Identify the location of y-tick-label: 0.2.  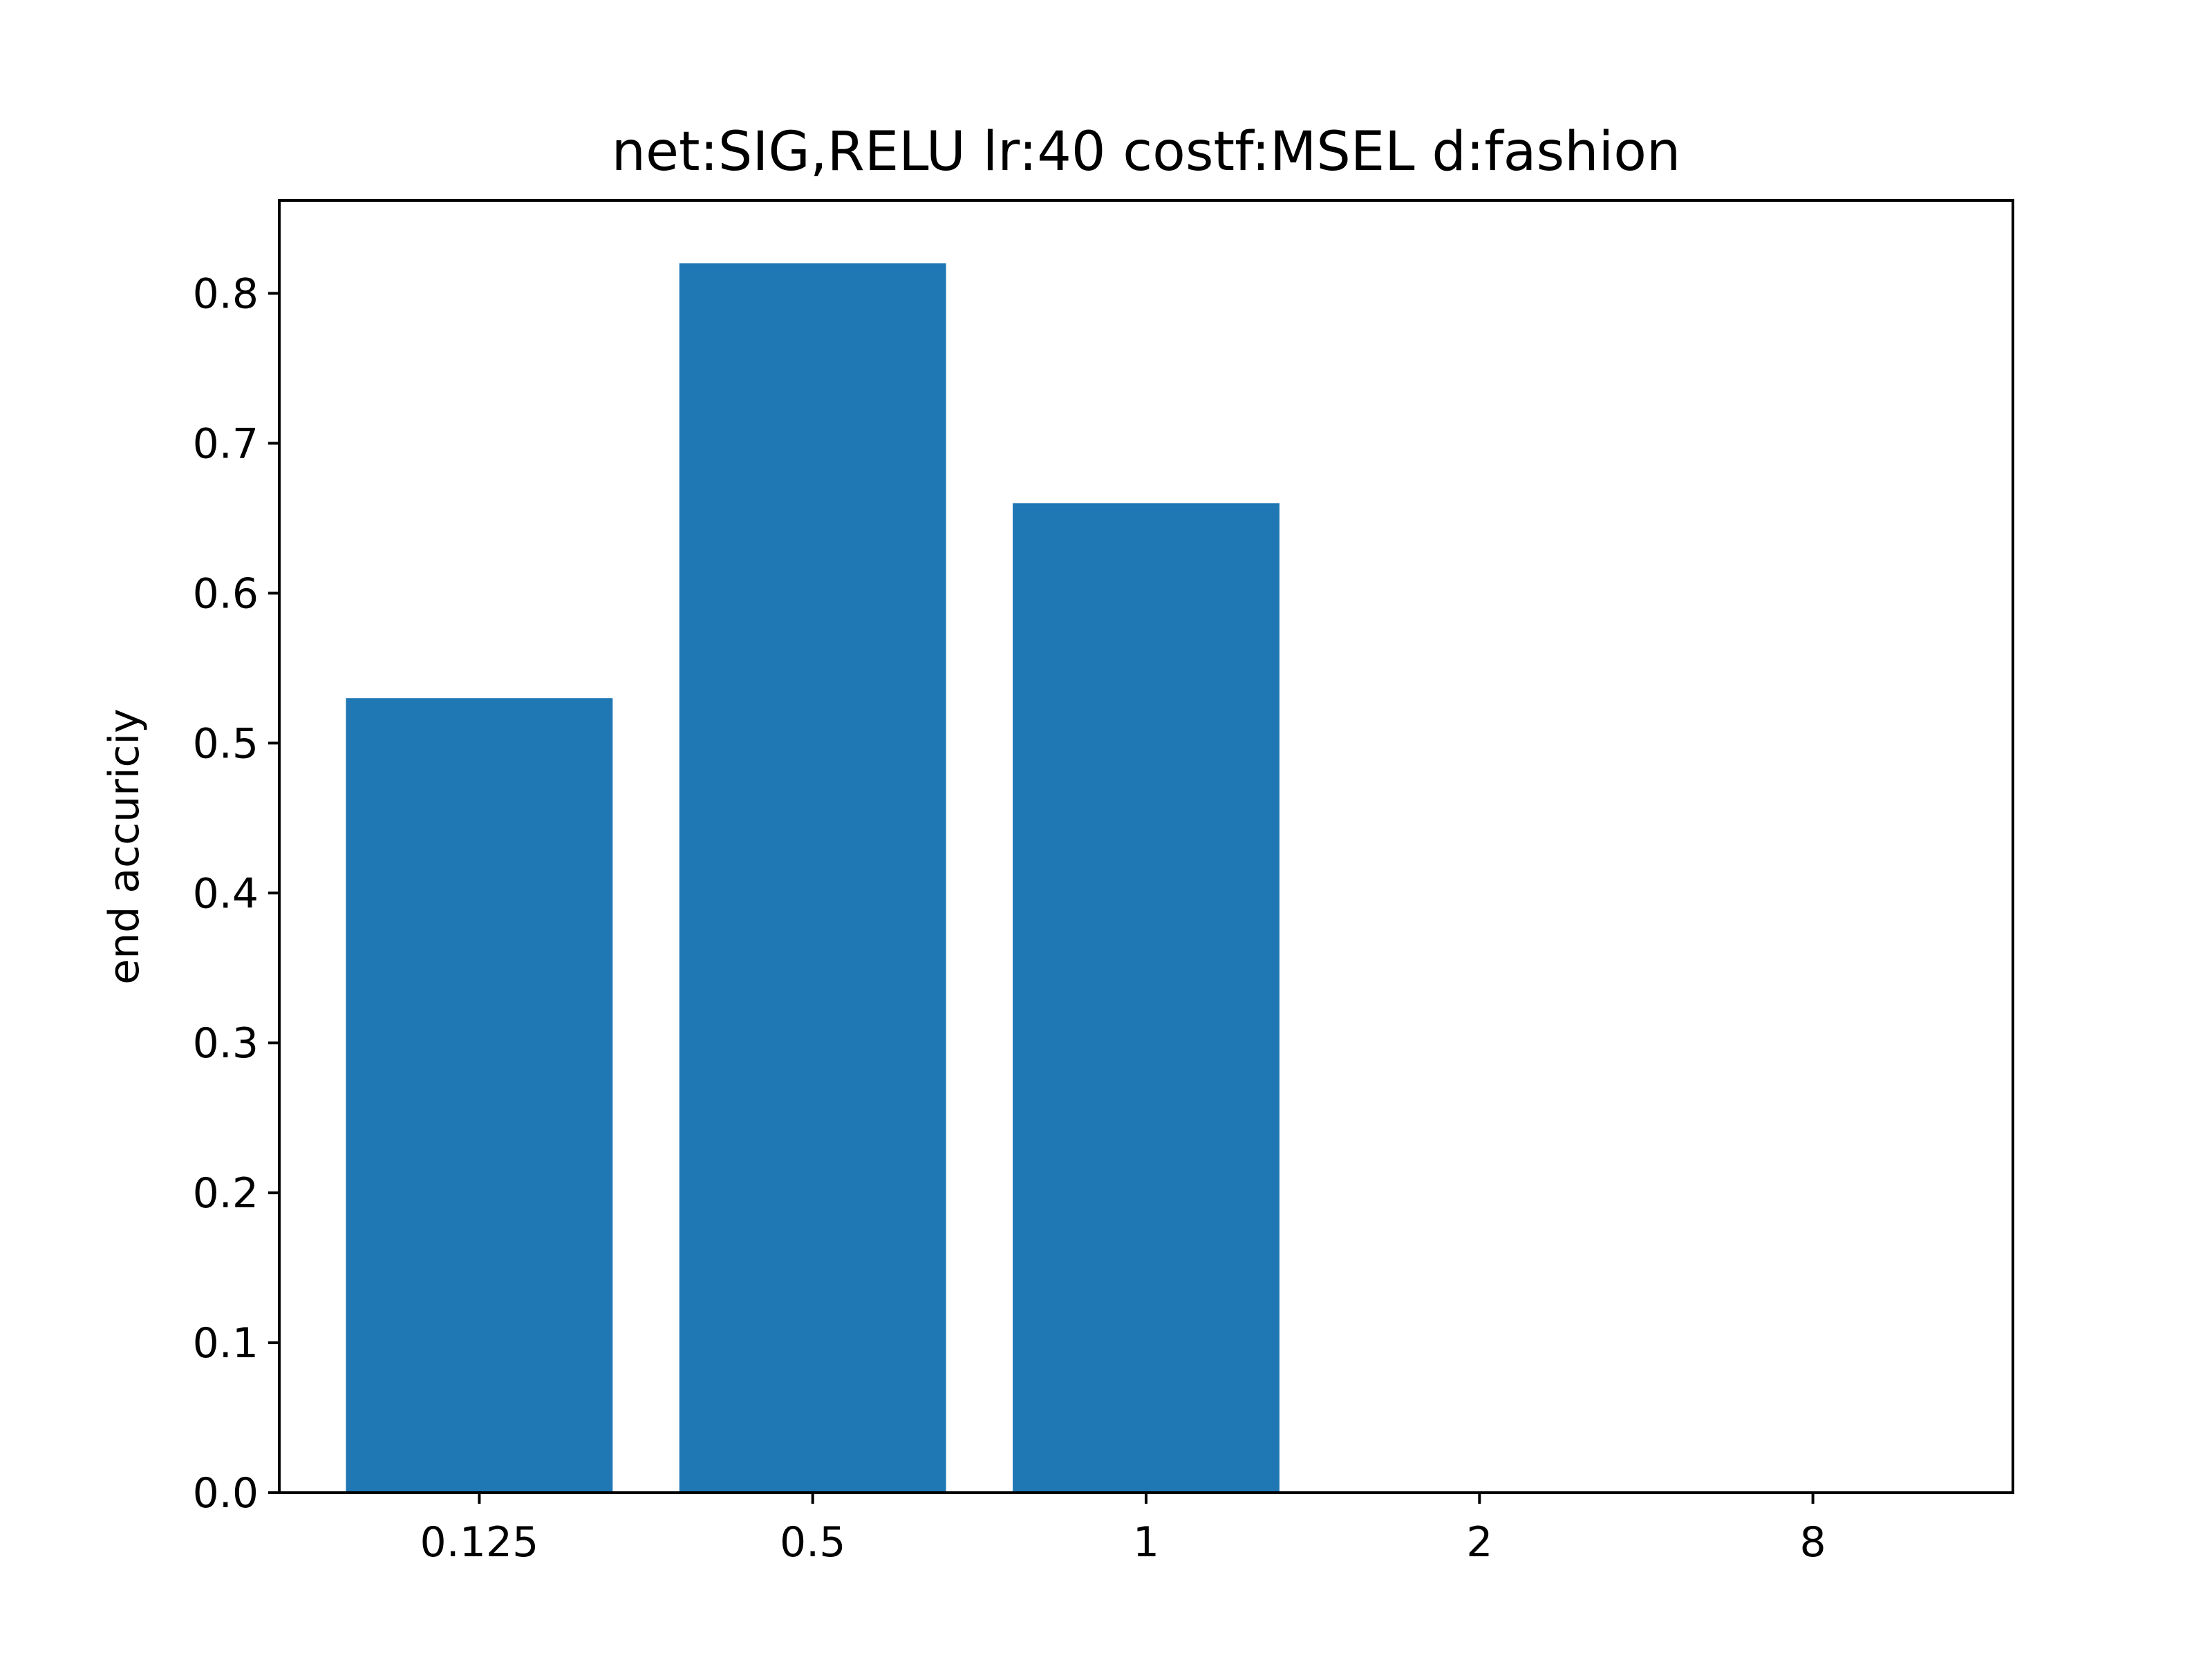
(226, 1193).